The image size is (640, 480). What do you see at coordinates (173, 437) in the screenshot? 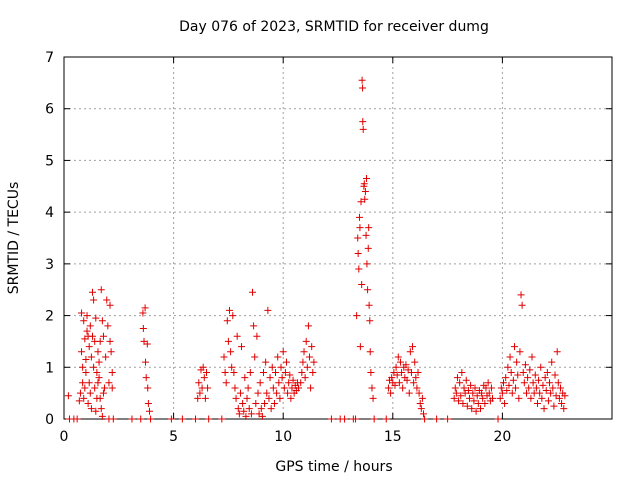
I see `x-tick-label: 5` at bounding box center [173, 437].